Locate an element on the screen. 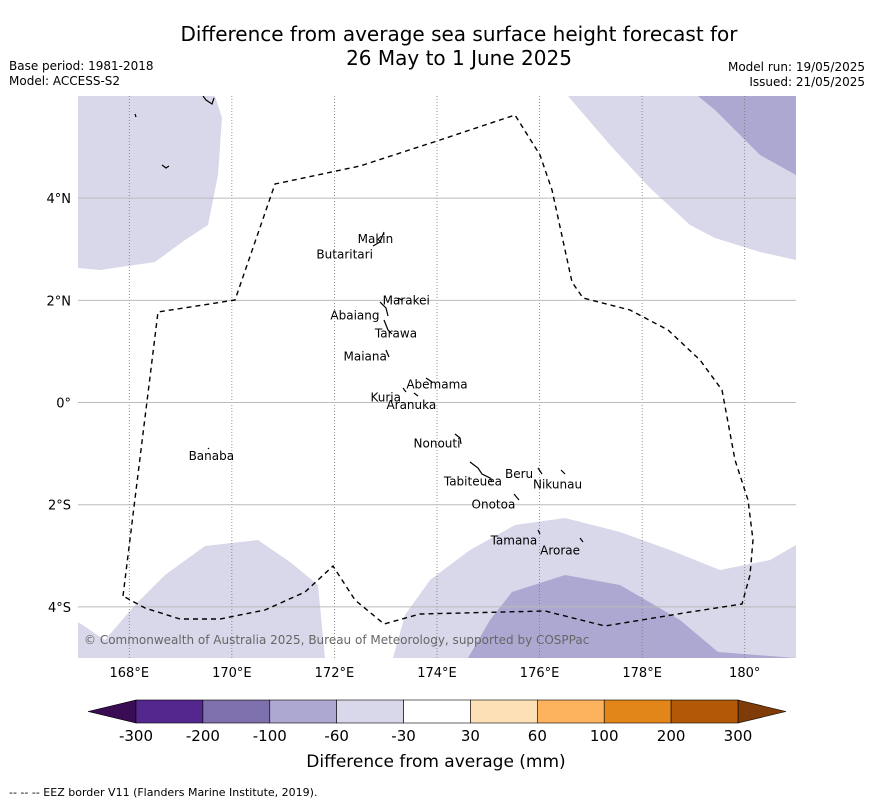 This screenshot has width=873, height=804. colorbar-tick-label: -300 is located at coordinates (136, 736).